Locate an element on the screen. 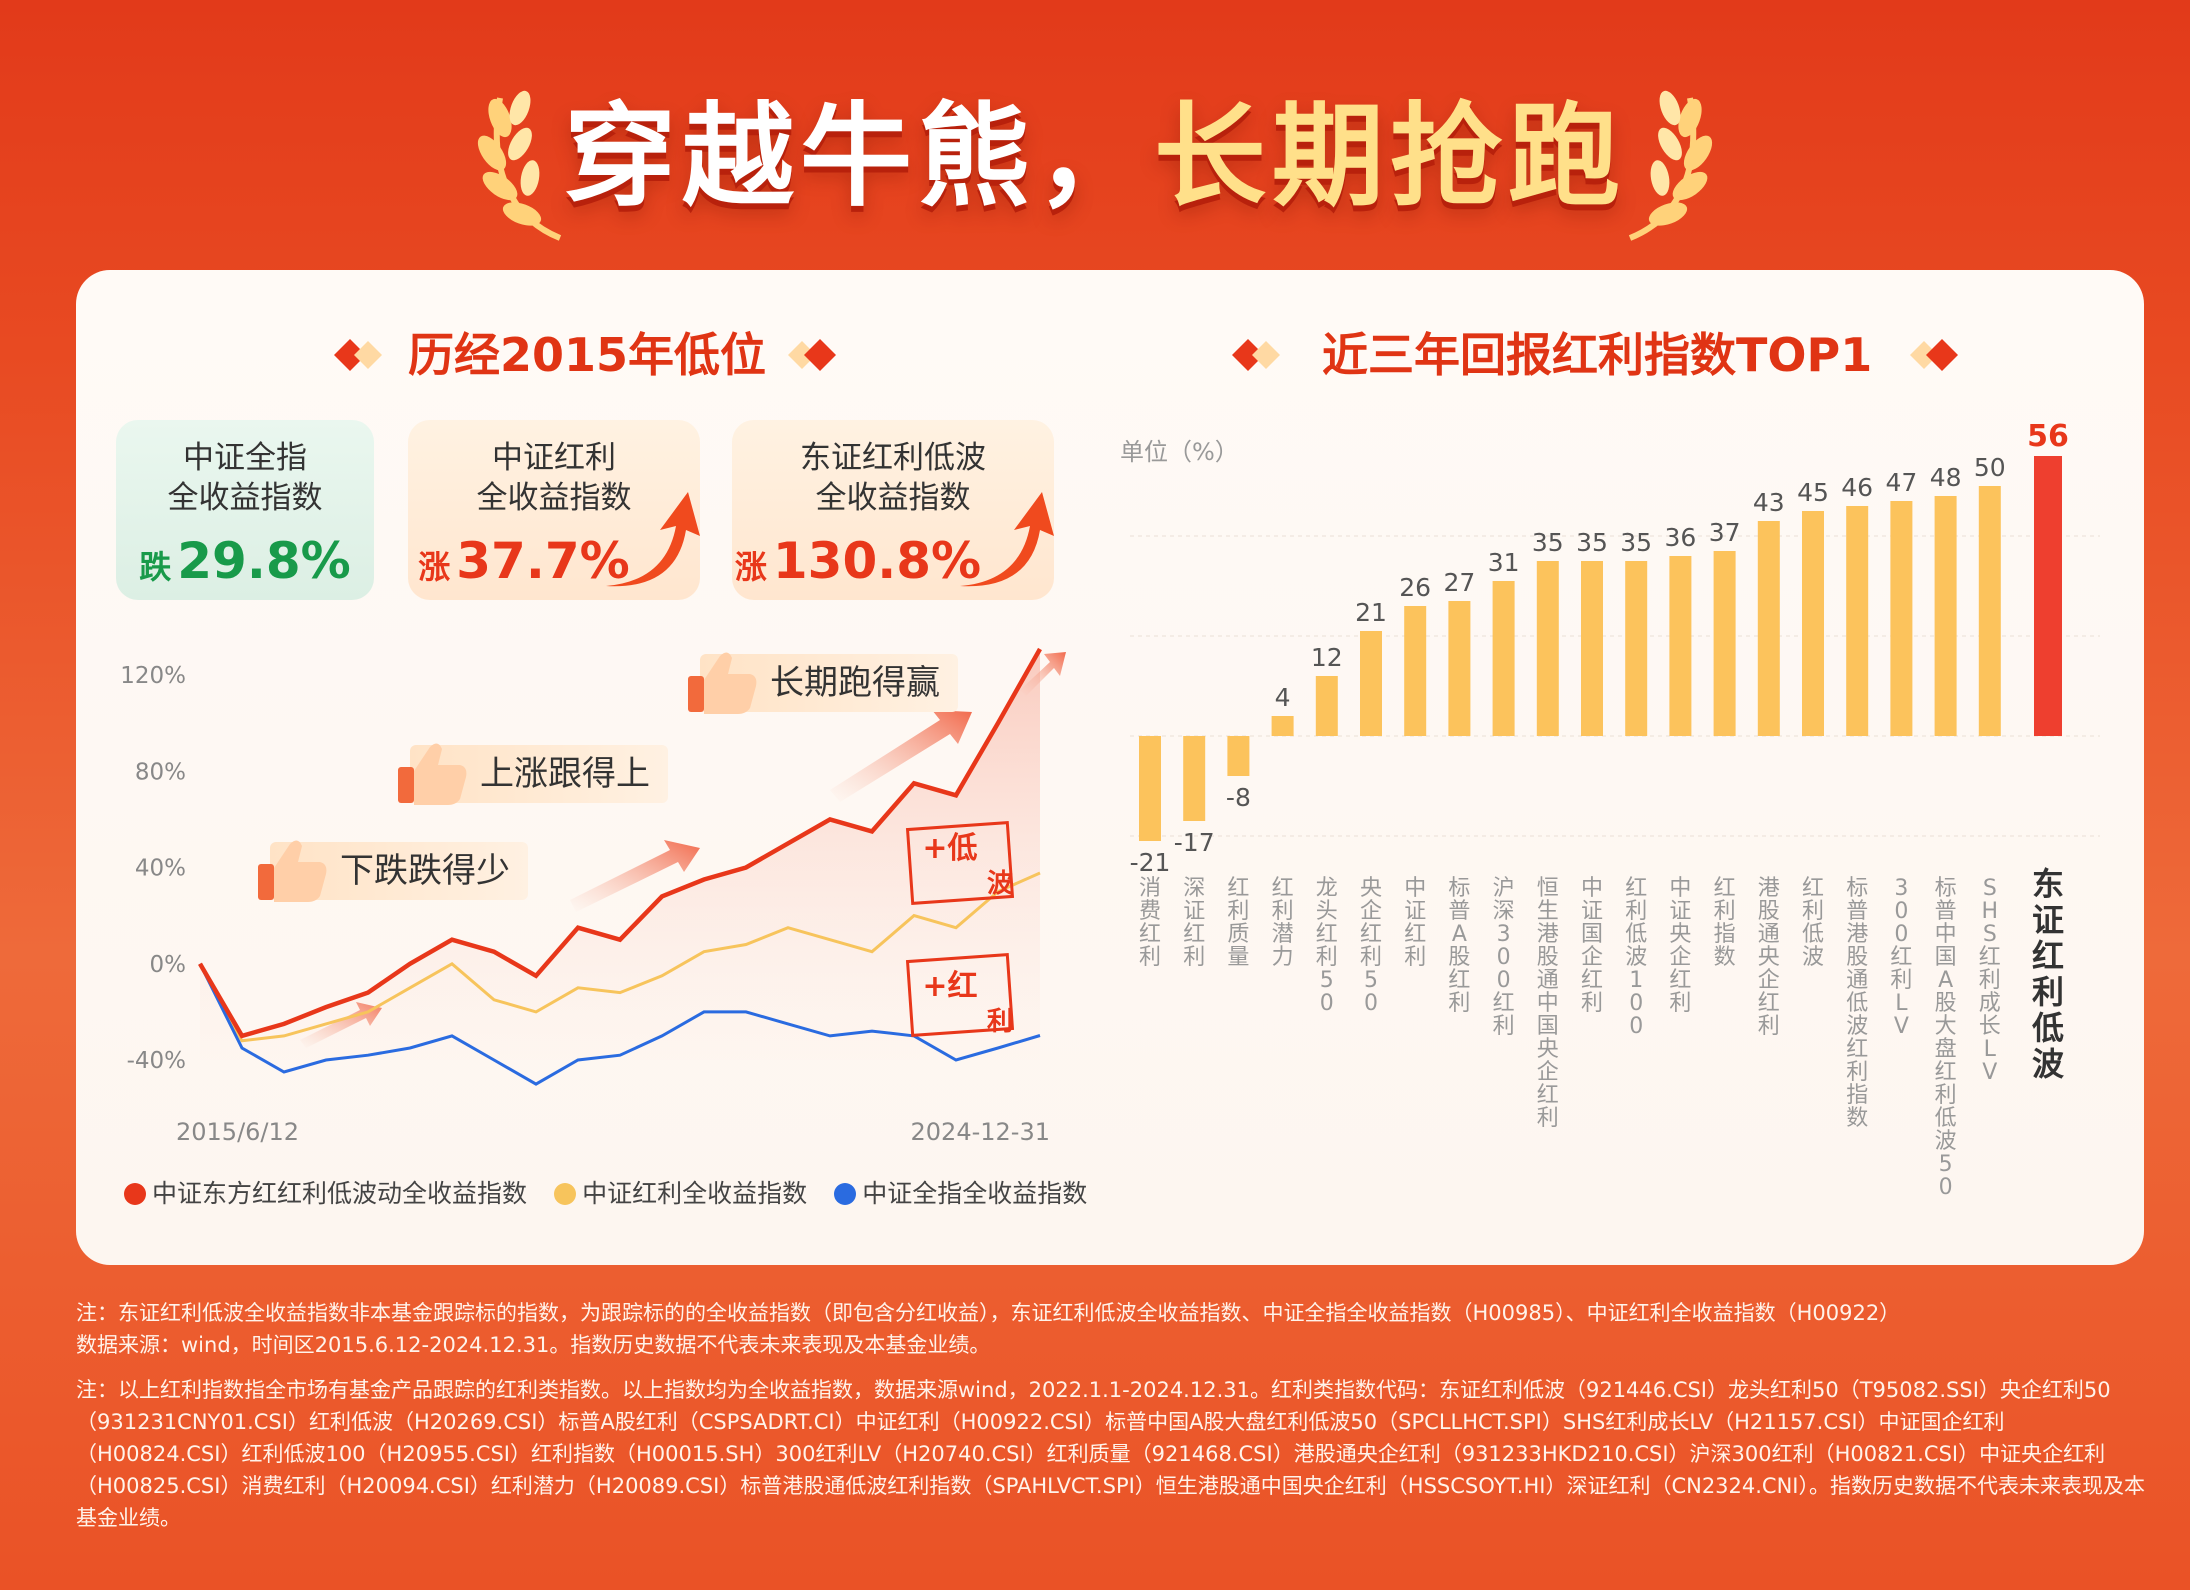 The height and width of the screenshot is (1590, 2190). card-name-line1: 东证红利低波 is located at coordinates (893, 458).